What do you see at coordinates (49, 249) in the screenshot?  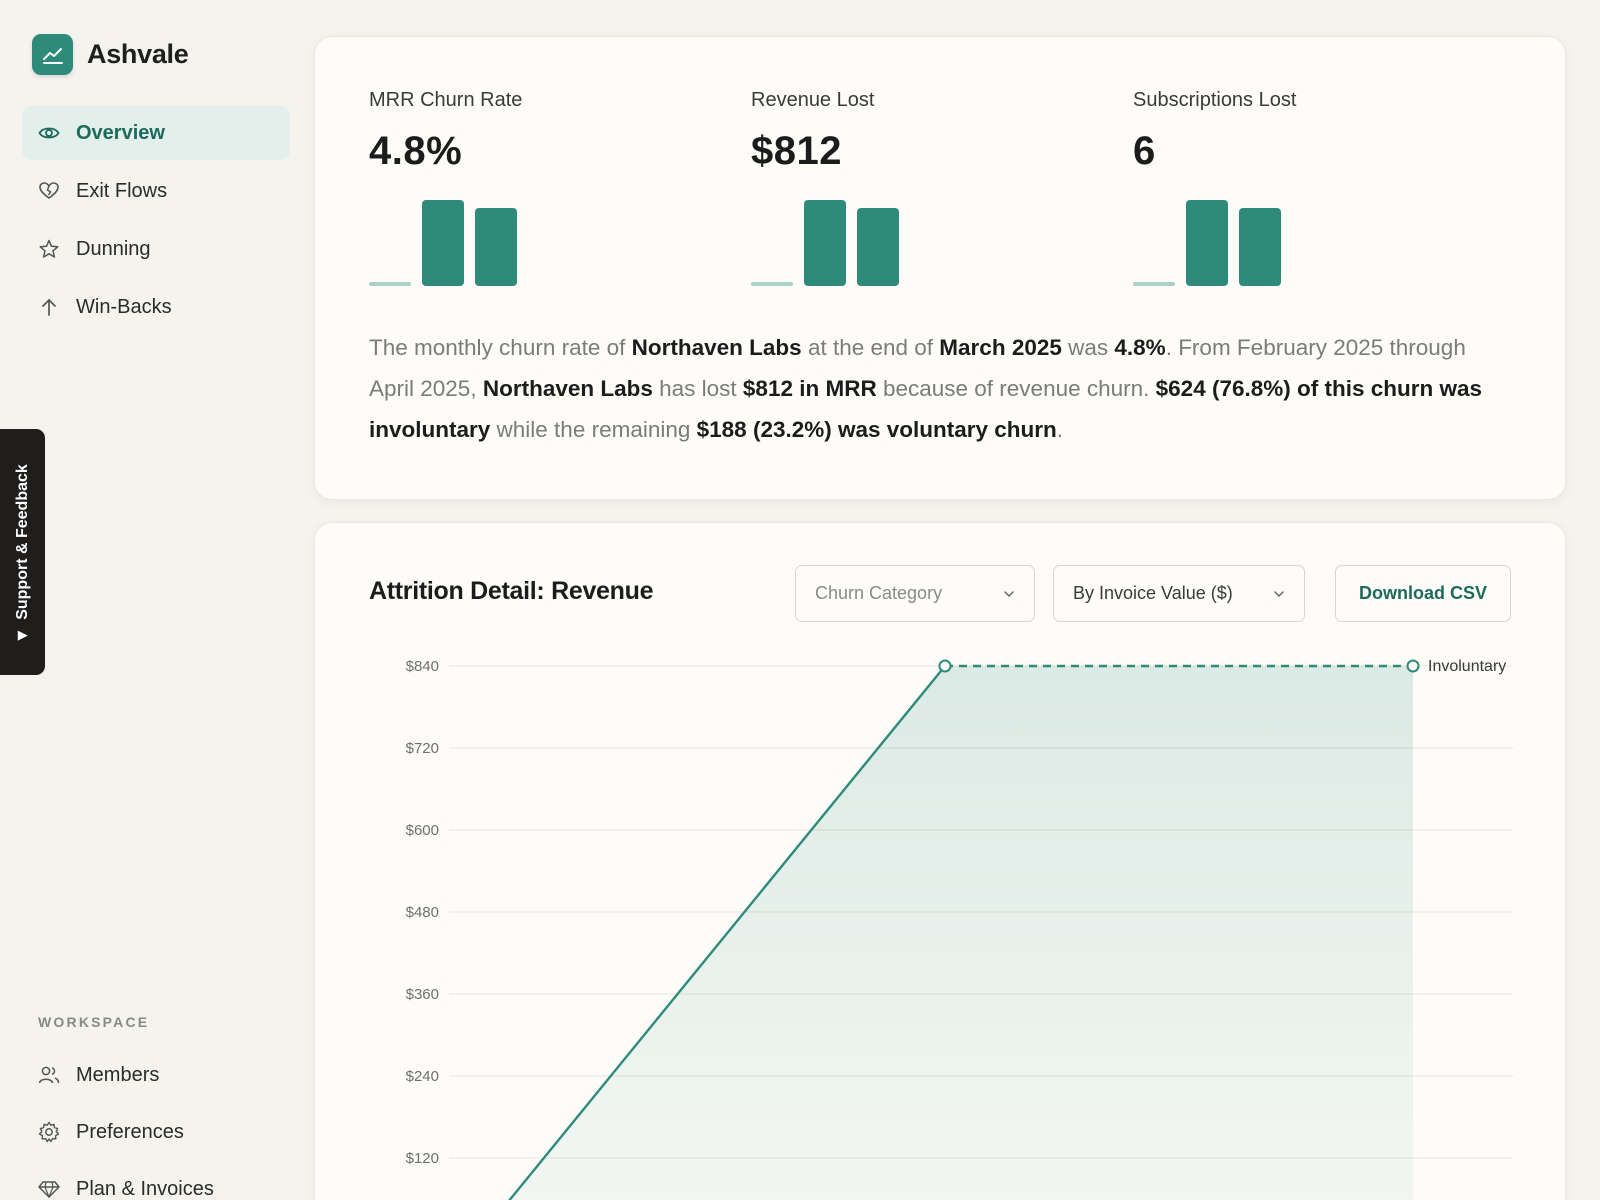 I see `star-icon` at bounding box center [49, 249].